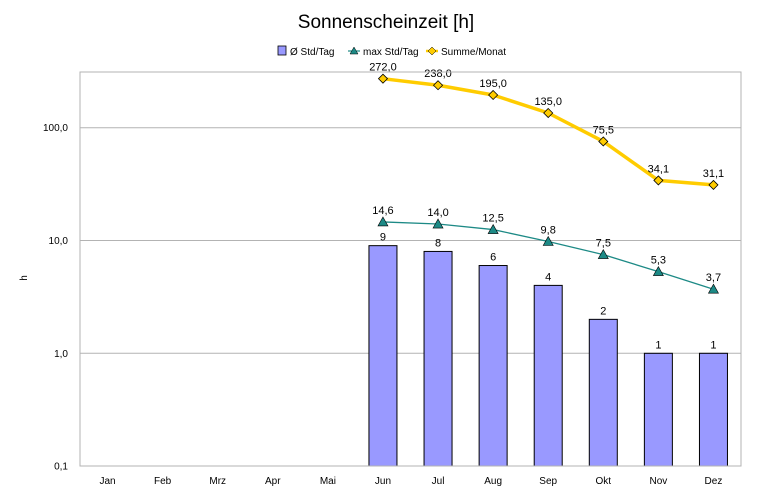 This screenshot has height=499, width=773. What do you see at coordinates (432, 51) in the screenshot?
I see `legend-diamond-marker` at bounding box center [432, 51].